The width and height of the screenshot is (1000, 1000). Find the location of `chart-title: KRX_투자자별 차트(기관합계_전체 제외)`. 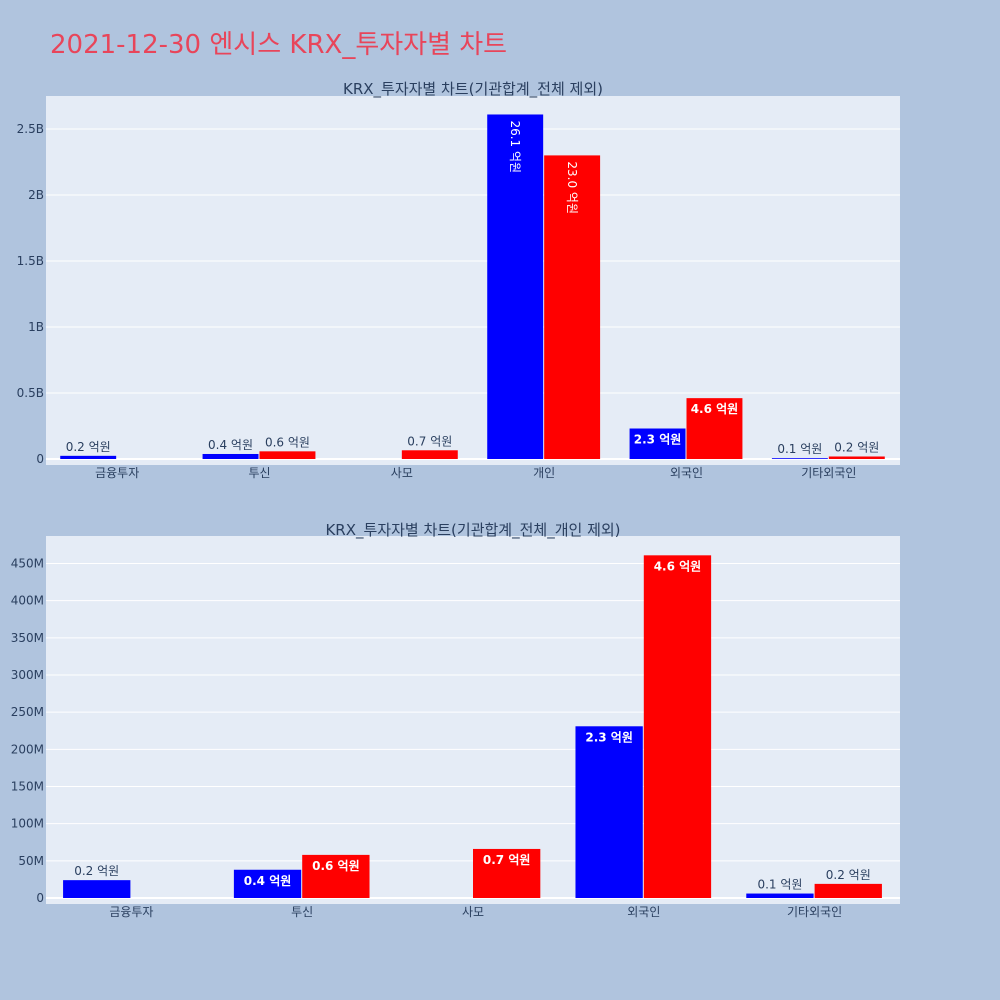

chart-title: KRX_투자자별 차트(기관합계_전체 제외) is located at coordinates (473, 89).